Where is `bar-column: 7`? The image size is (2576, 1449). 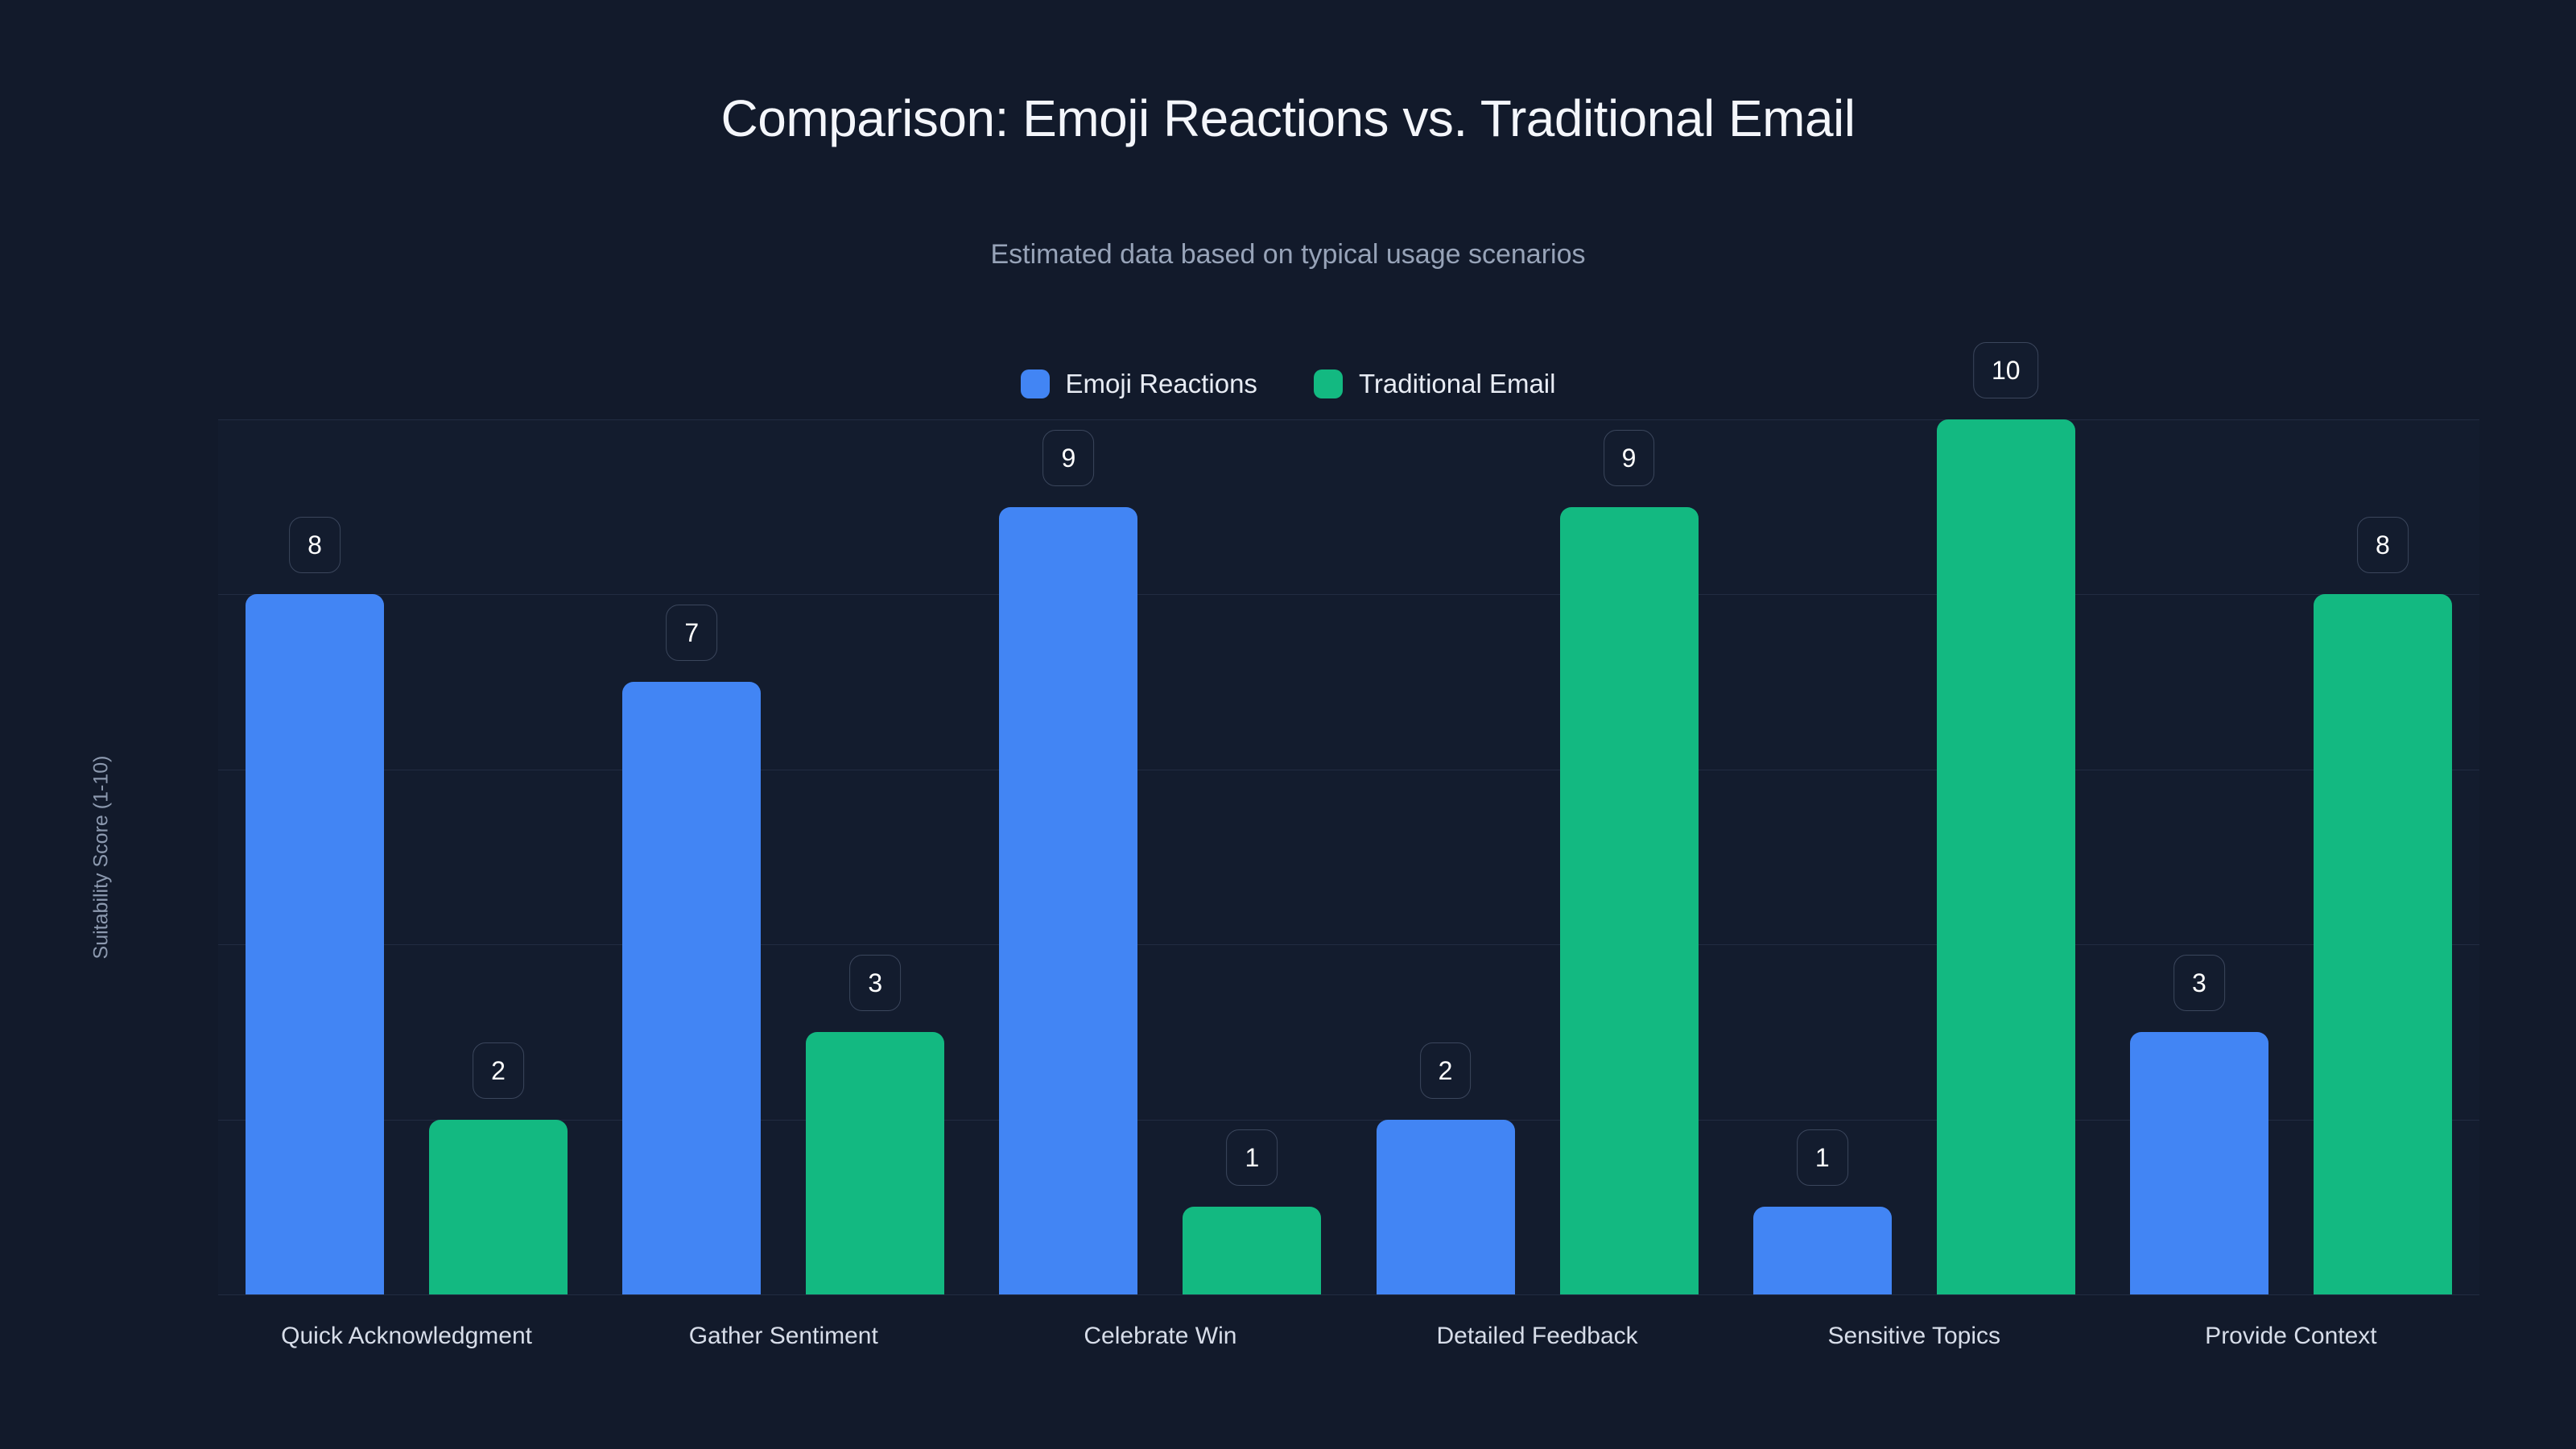 bar-column: 7 is located at coordinates (692, 856).